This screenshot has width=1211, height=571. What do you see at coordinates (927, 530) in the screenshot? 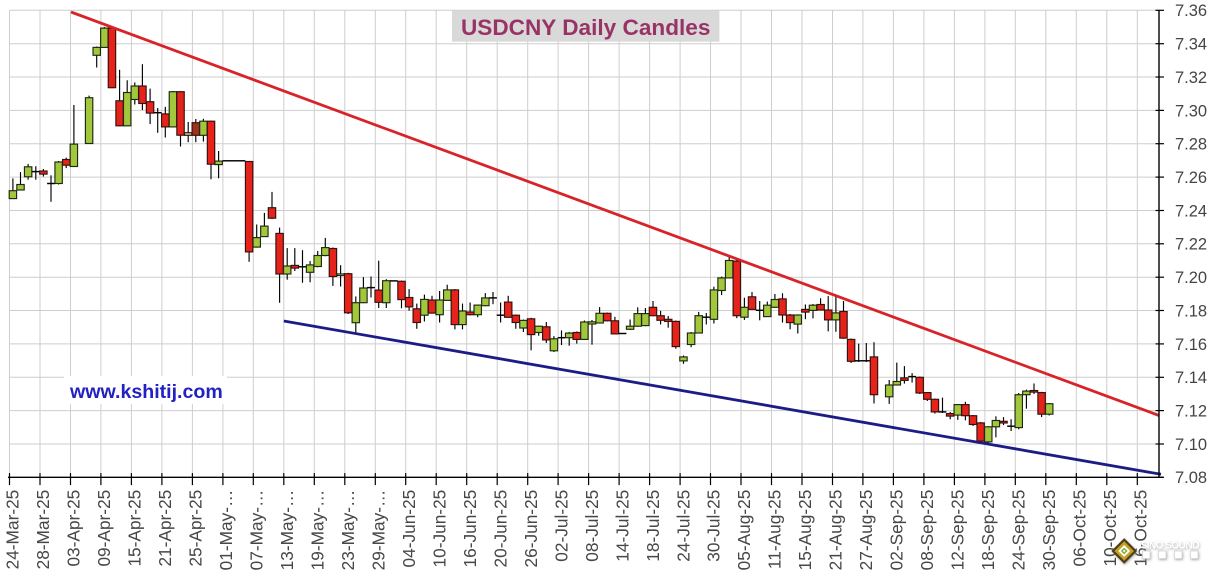
I see `svg-text: 08-Sep-25` at bounding box center [927, 530].